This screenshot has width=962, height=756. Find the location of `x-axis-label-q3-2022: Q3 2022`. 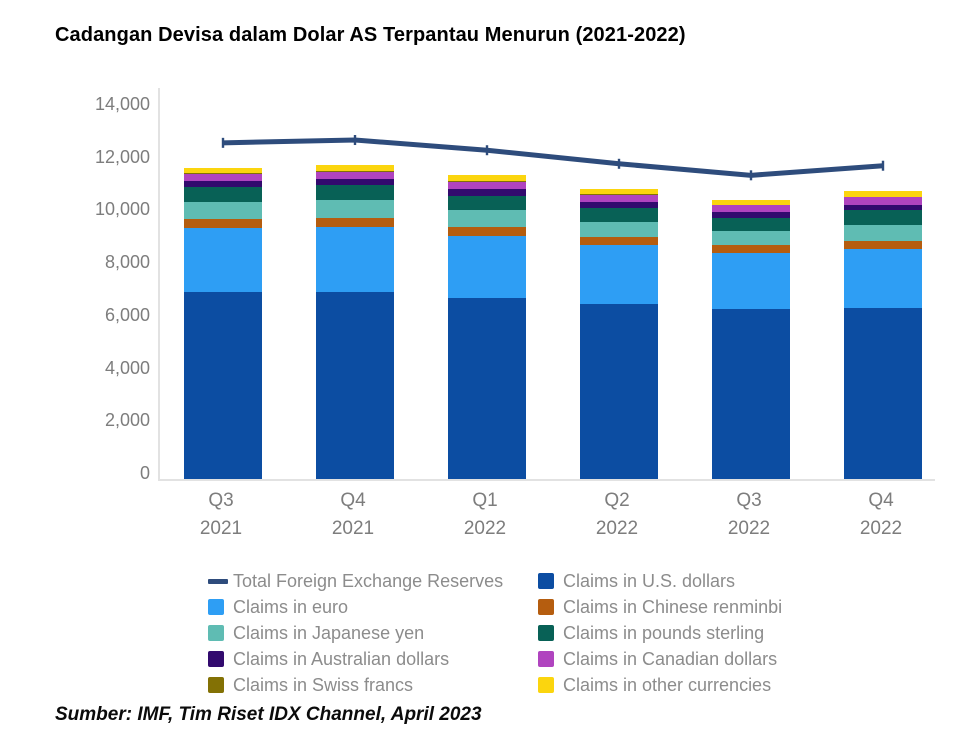

x-axis-label-q3-2022: Q3 2022 is located at coordinates (749, 515).